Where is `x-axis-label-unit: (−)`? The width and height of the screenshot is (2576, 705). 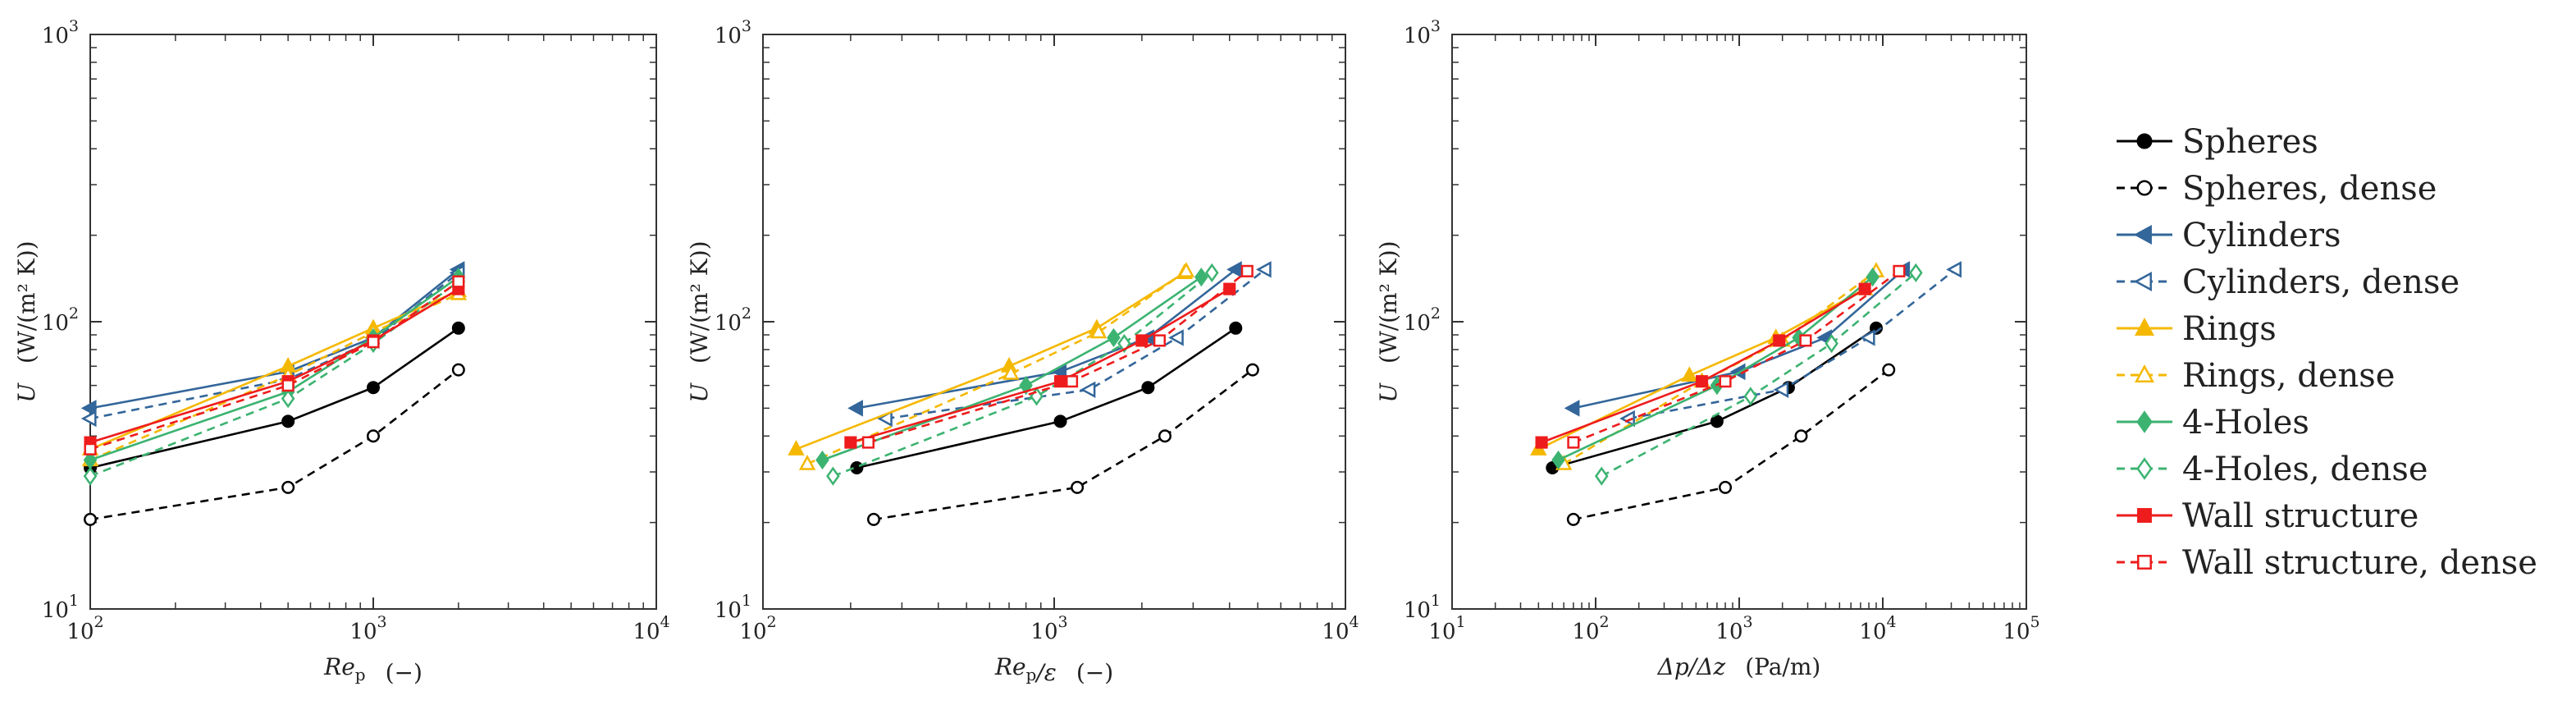
x-axis-label-unit: (−) is located at coordinates (404, 672).